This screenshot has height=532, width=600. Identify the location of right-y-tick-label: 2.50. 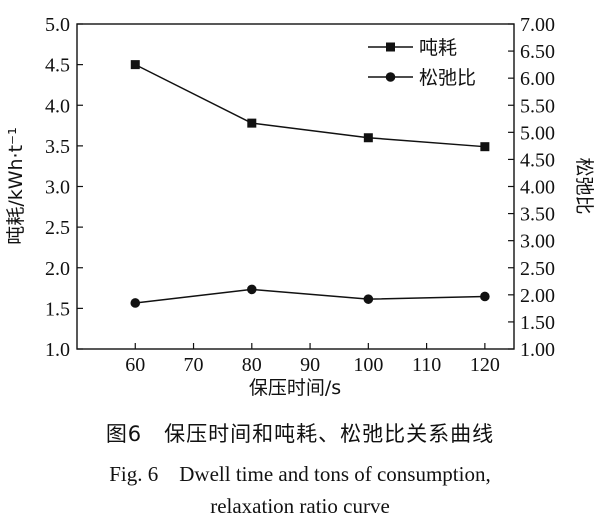
(537, 269).